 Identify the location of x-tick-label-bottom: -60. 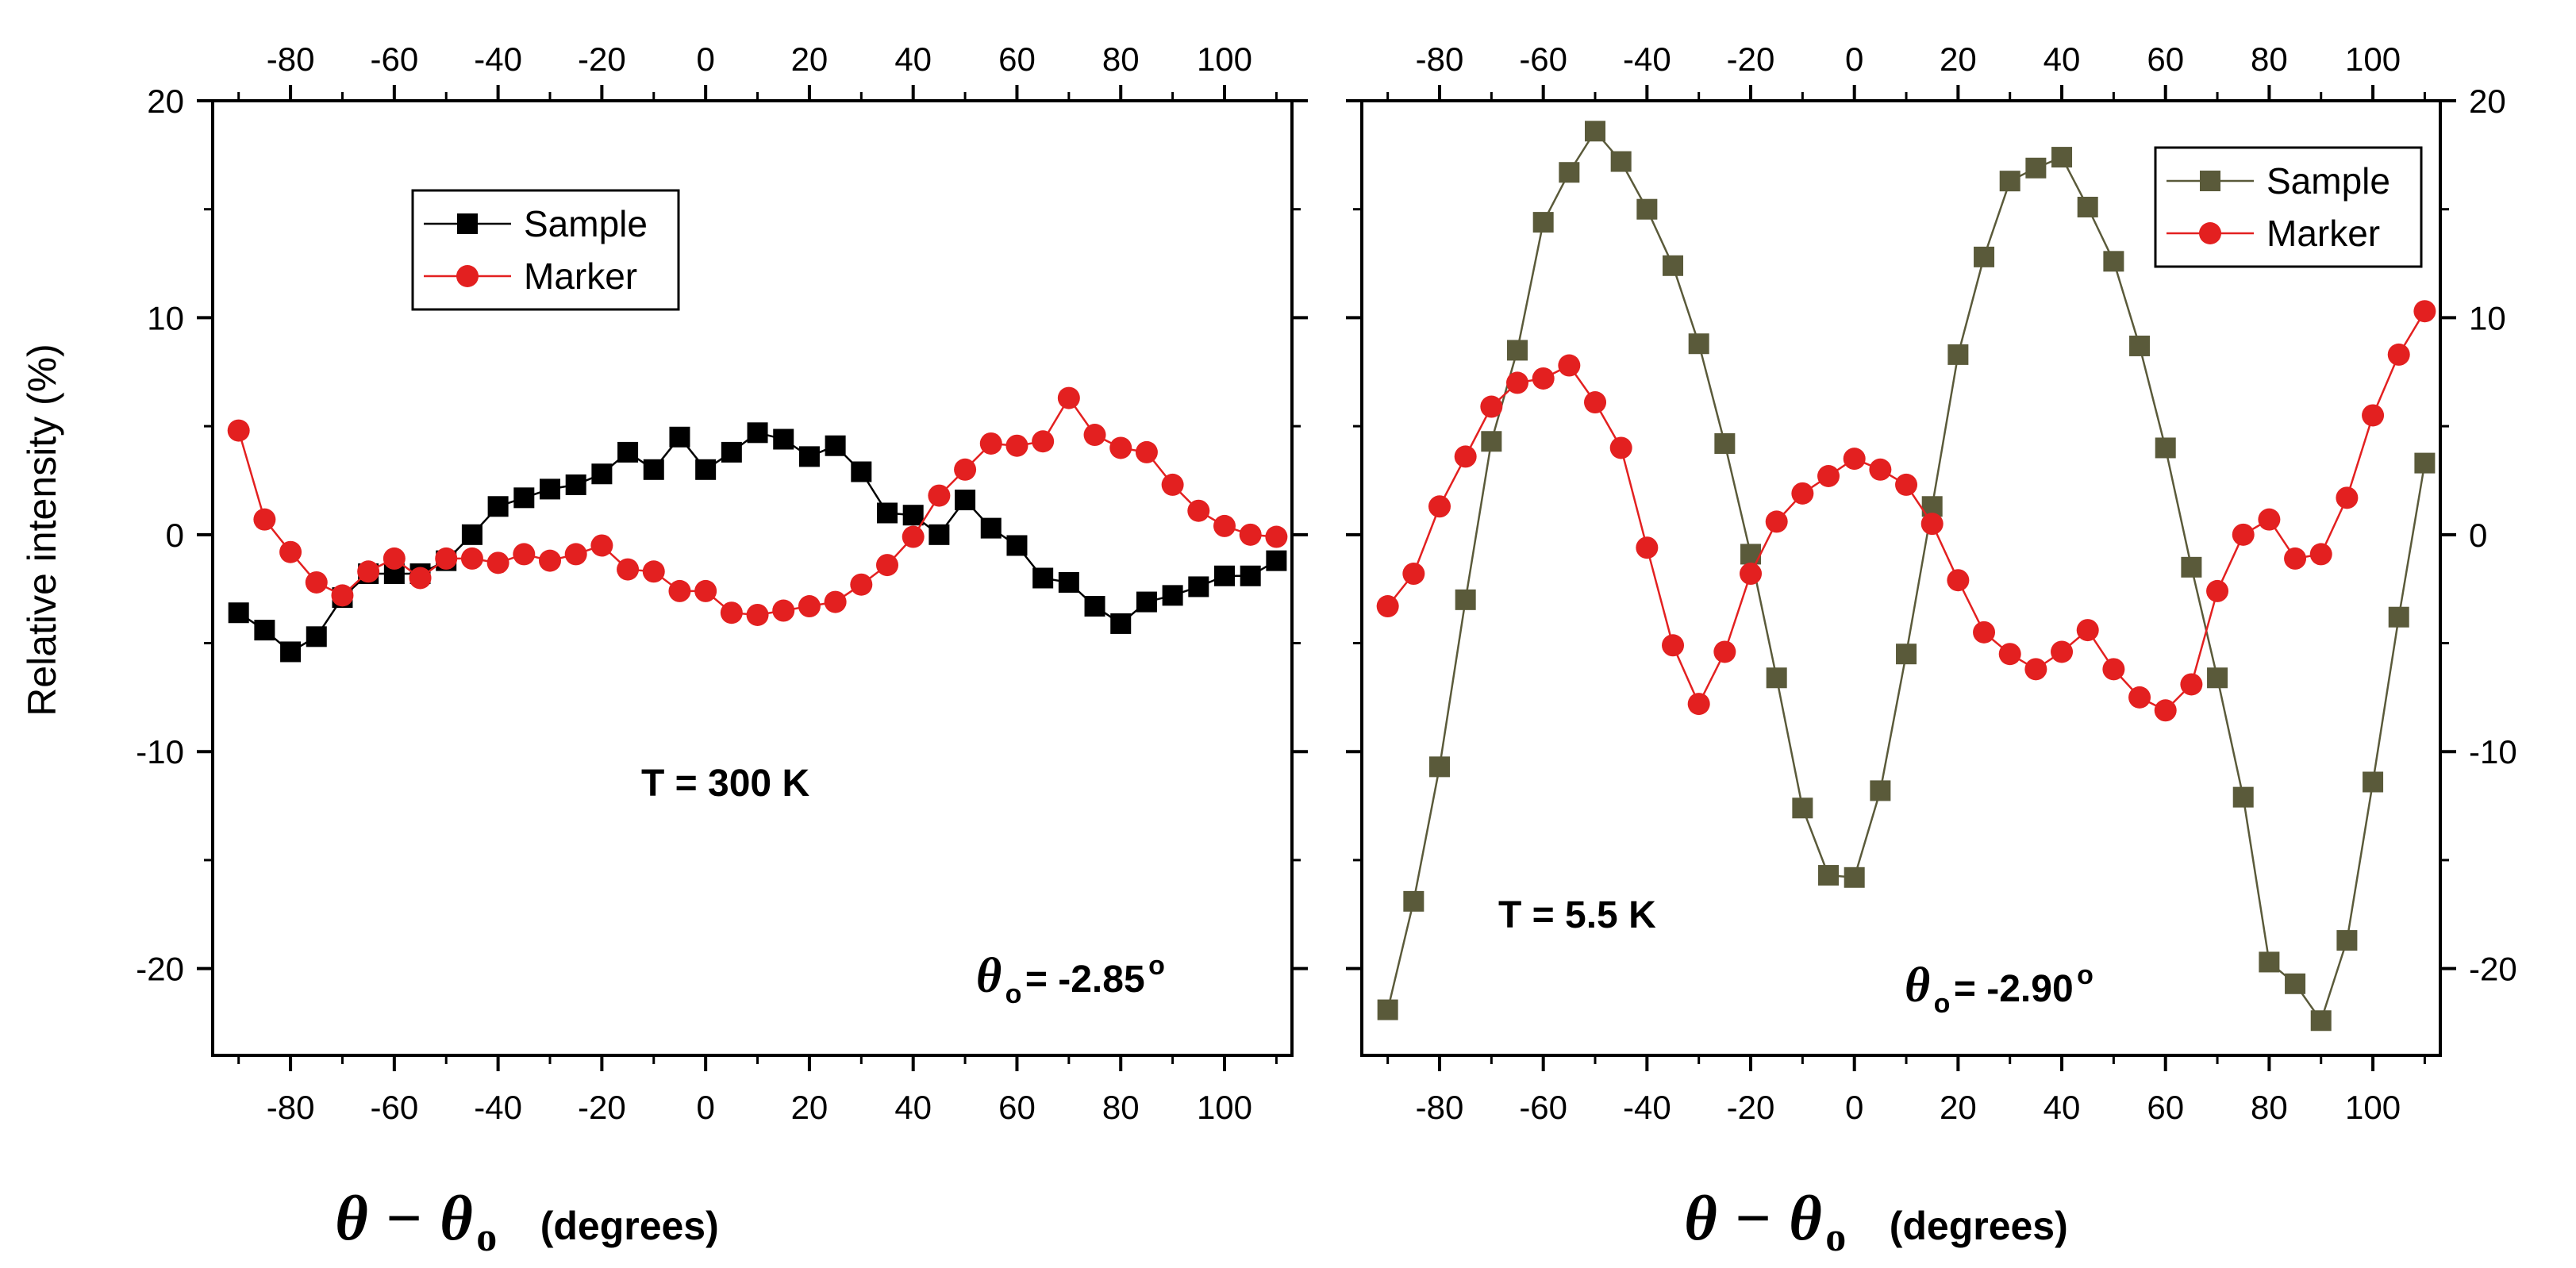
(394, 1107).